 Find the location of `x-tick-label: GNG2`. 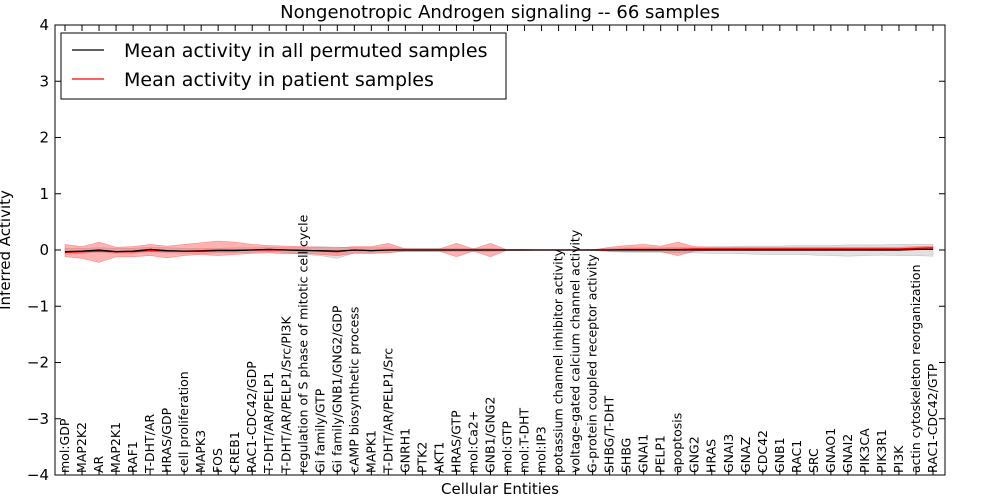

x-tick-label: GNG2 is located at coordinates (694, 454).